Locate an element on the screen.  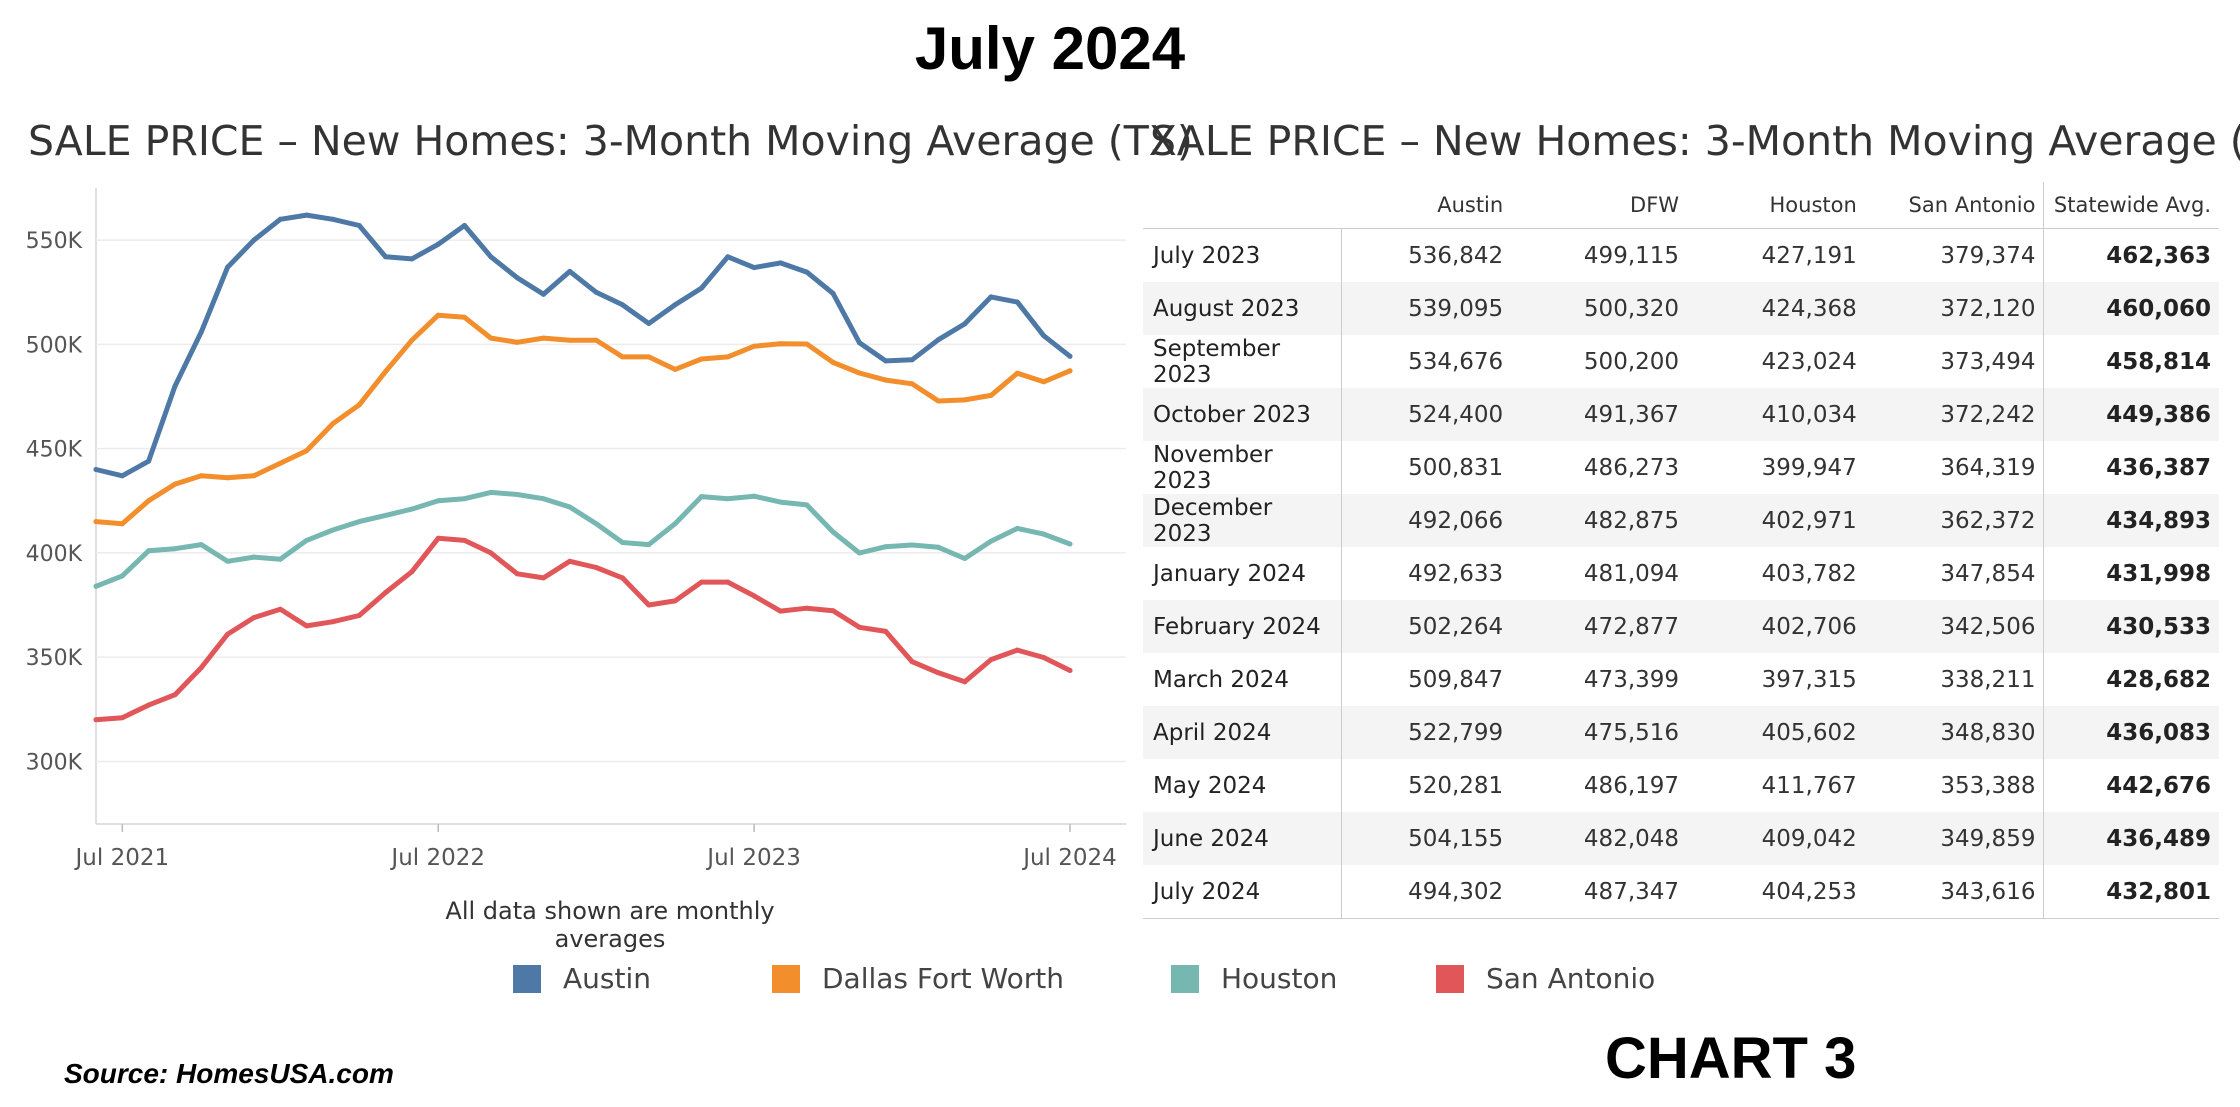
legend-item-san-antonio: San Antonio is located at coordinates (1545, 978).